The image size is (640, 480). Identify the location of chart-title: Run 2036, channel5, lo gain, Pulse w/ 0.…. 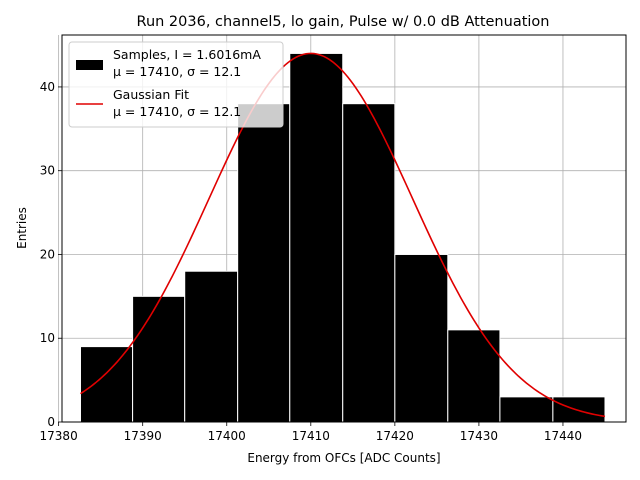
(343, 22).